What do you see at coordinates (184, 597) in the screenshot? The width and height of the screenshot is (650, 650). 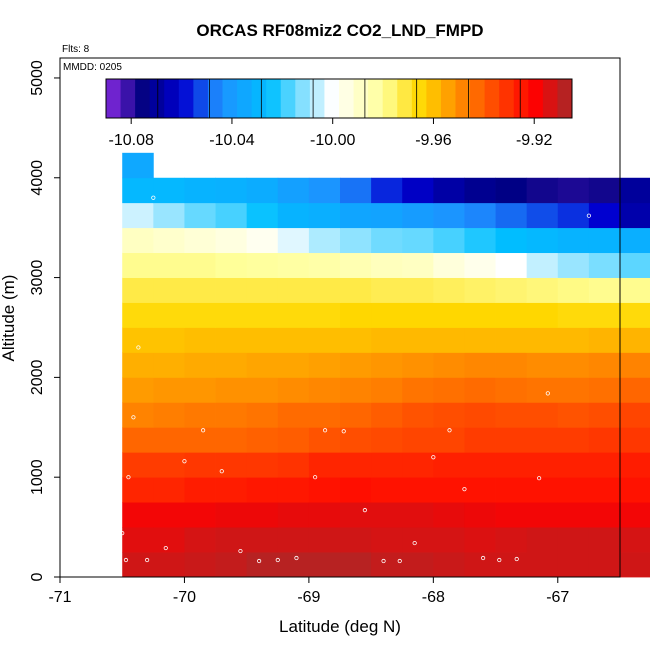 I see `x-tick-label: -70` at bounding box center [184, 597].